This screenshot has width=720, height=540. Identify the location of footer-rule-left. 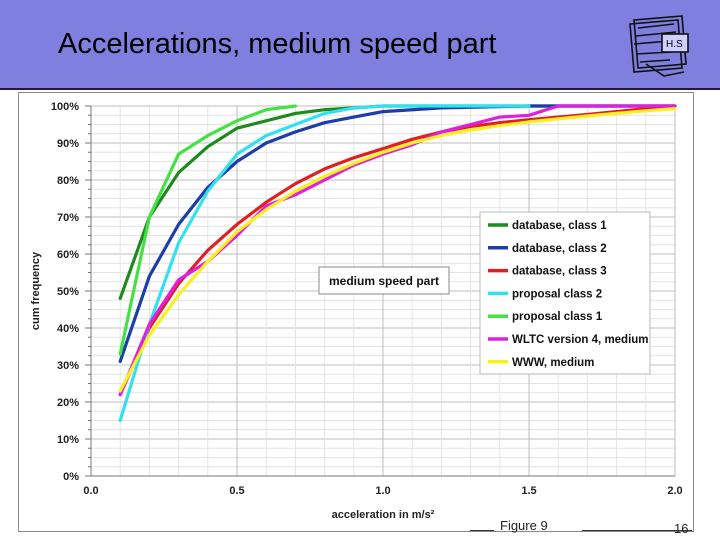
(482, 530).